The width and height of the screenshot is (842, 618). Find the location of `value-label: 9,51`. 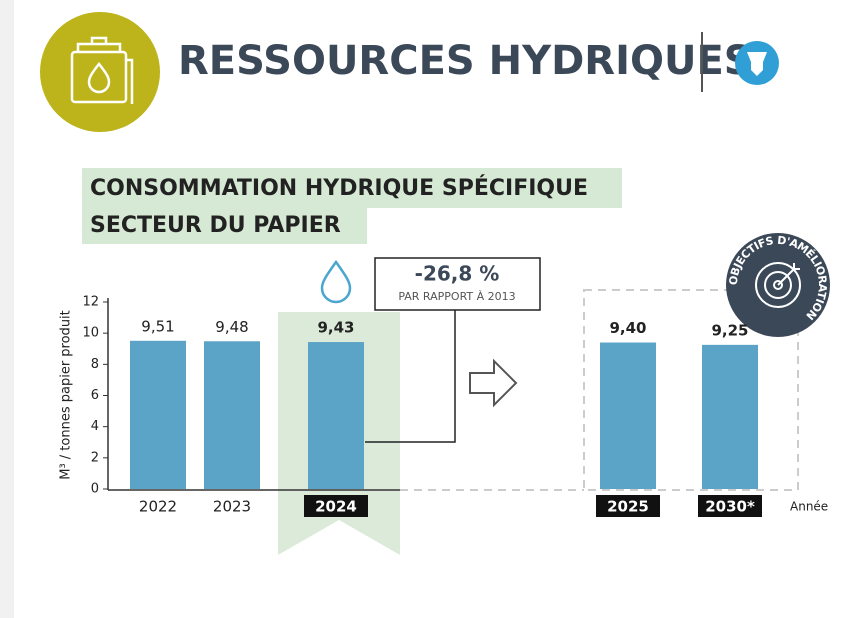

value-label: 9,51 is located at coordinates (157, 326).